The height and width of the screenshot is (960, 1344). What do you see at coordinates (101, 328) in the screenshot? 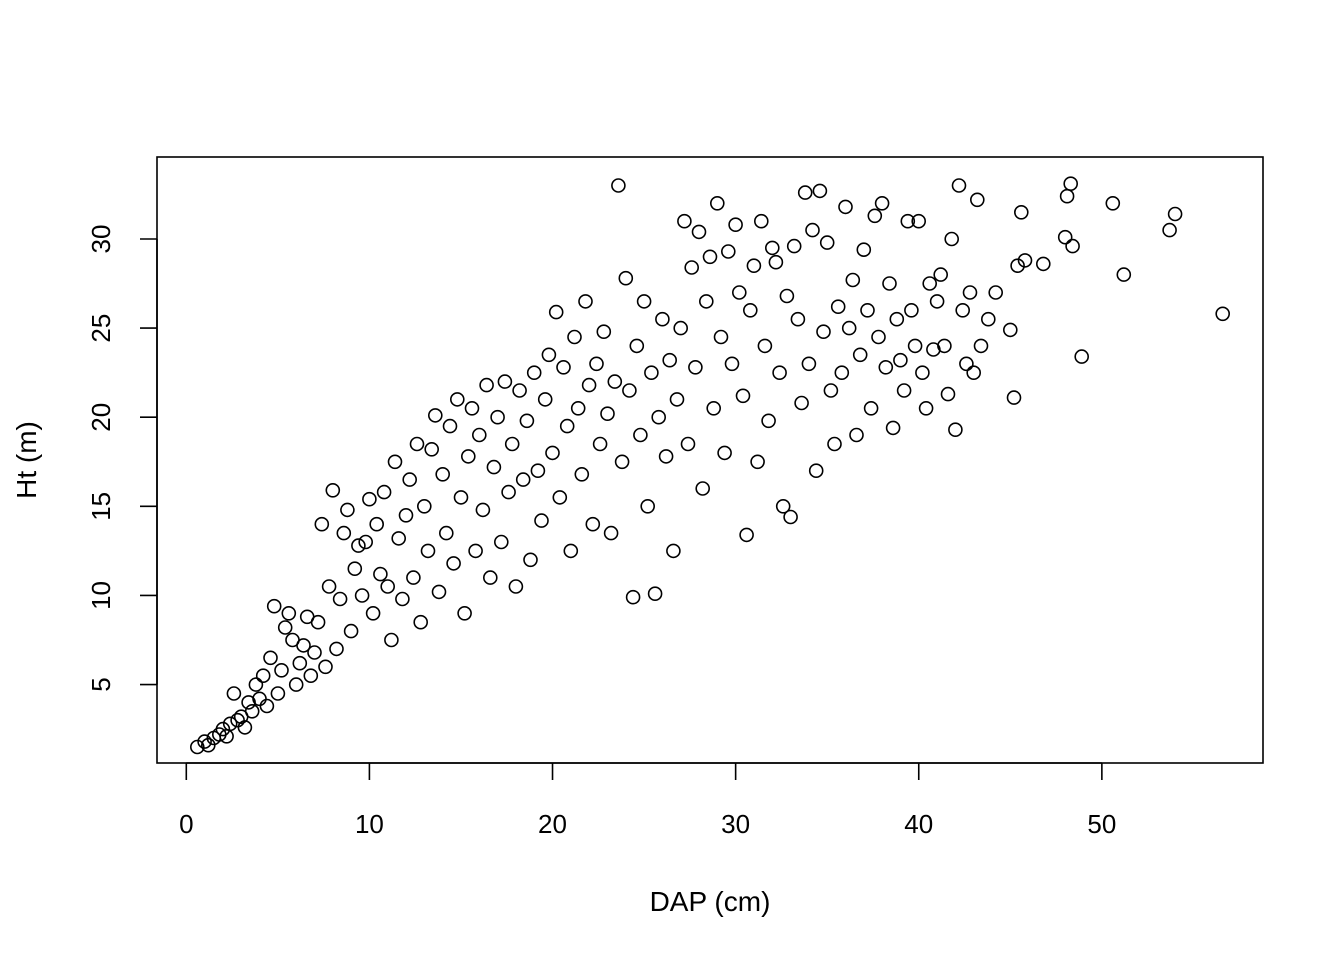
I see `y-tick-label: 25` at bounding box center [101, 328].